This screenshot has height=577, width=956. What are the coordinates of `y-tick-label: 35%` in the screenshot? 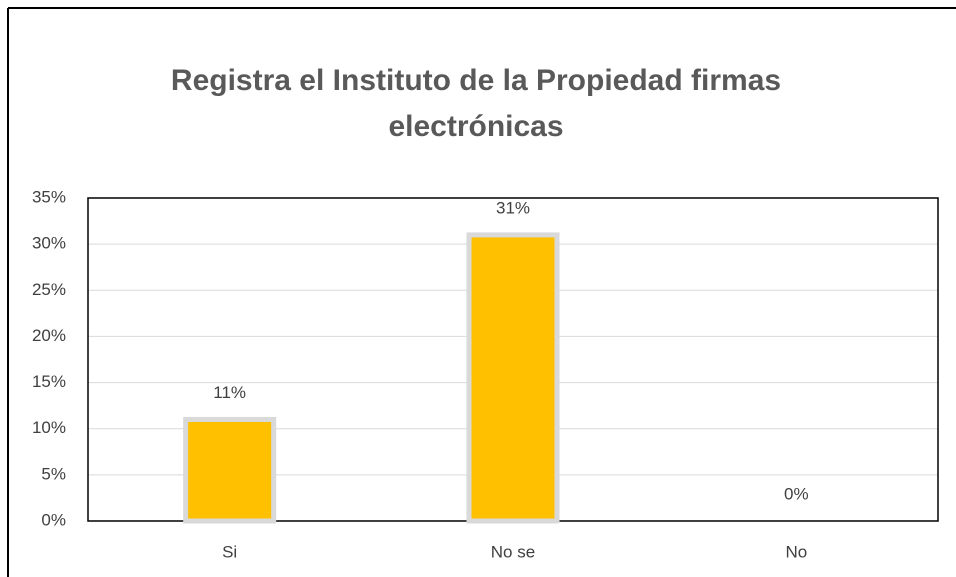 It's located at (49, 196).